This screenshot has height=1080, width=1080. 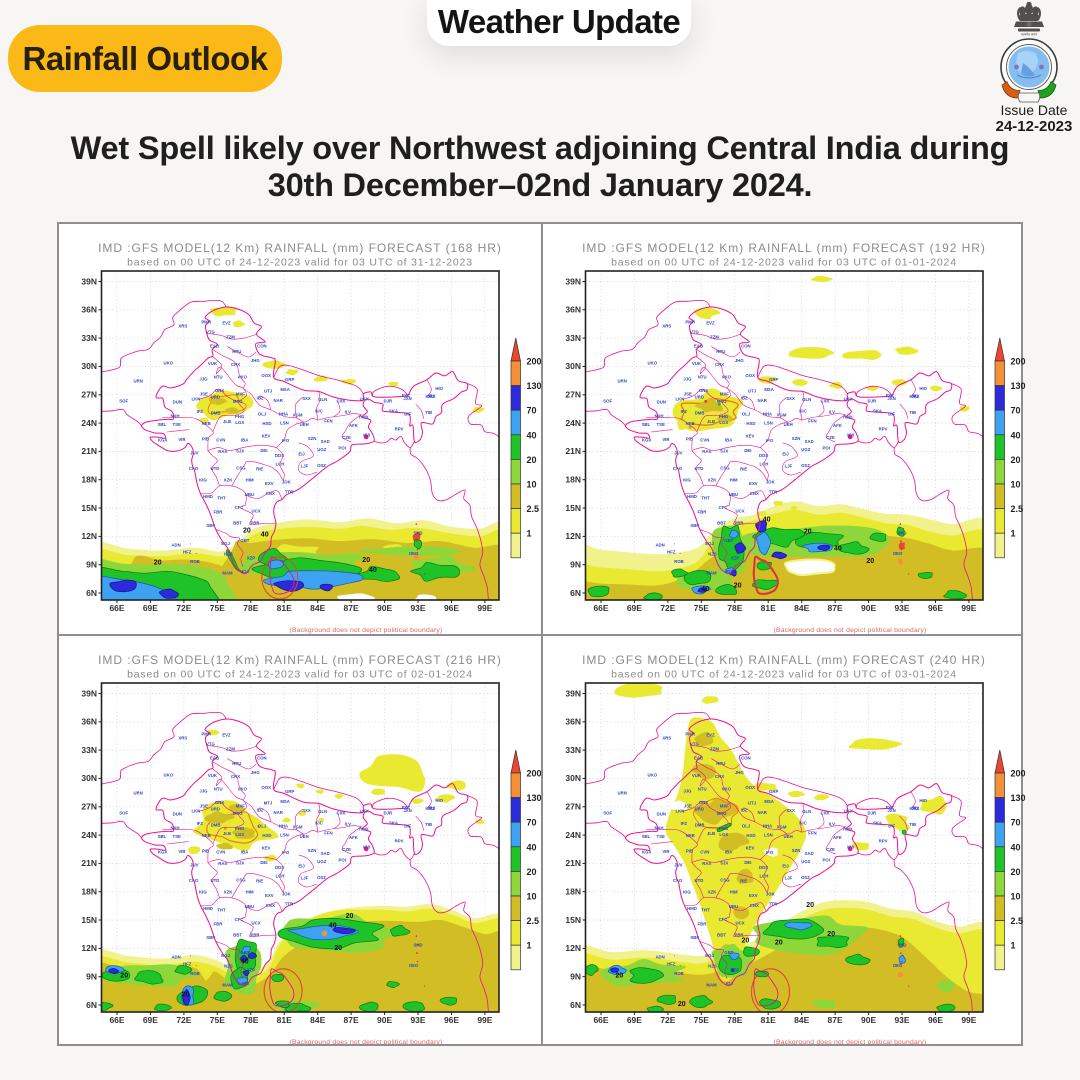 I want to click on svg-text: HFZ, so click(x=671, y=963).